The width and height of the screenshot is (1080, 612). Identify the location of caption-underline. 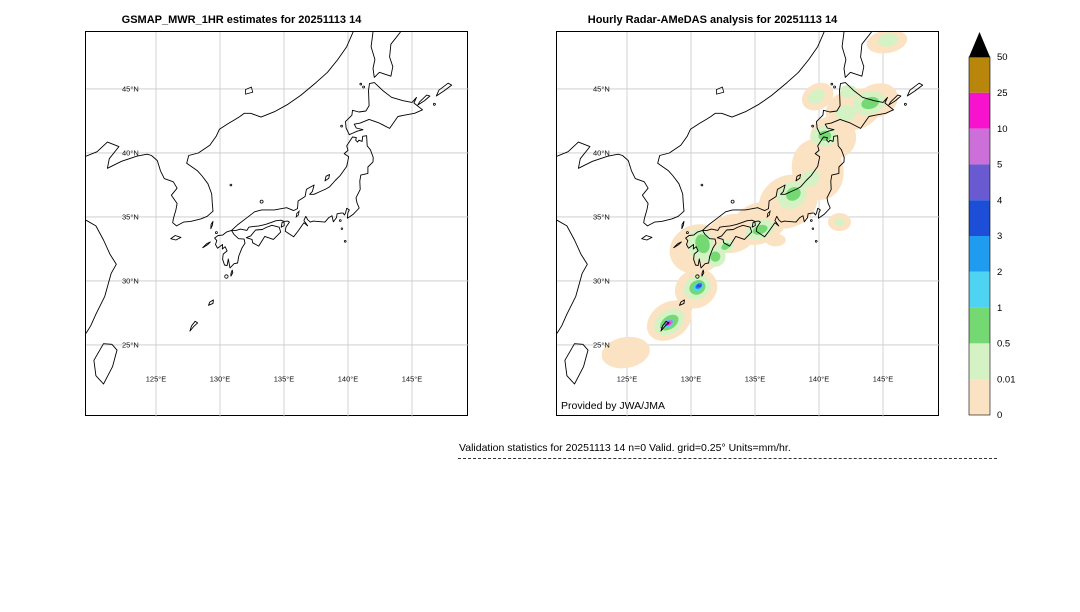
(727, 458).